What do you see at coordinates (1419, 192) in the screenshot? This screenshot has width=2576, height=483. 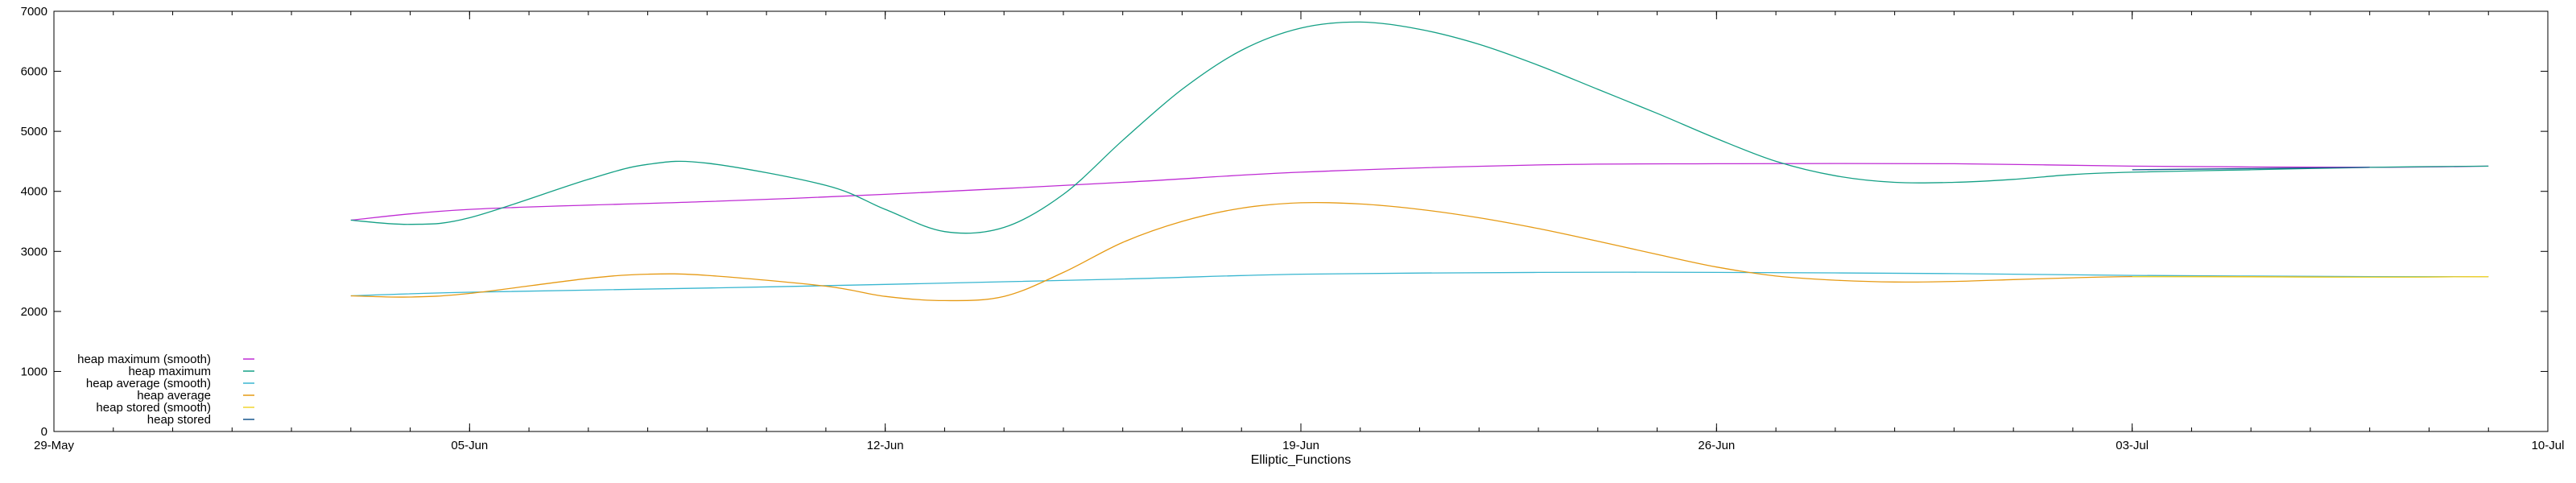 I see `series-line-heap-maximum-smooth` at bounding box center [1419, 192].